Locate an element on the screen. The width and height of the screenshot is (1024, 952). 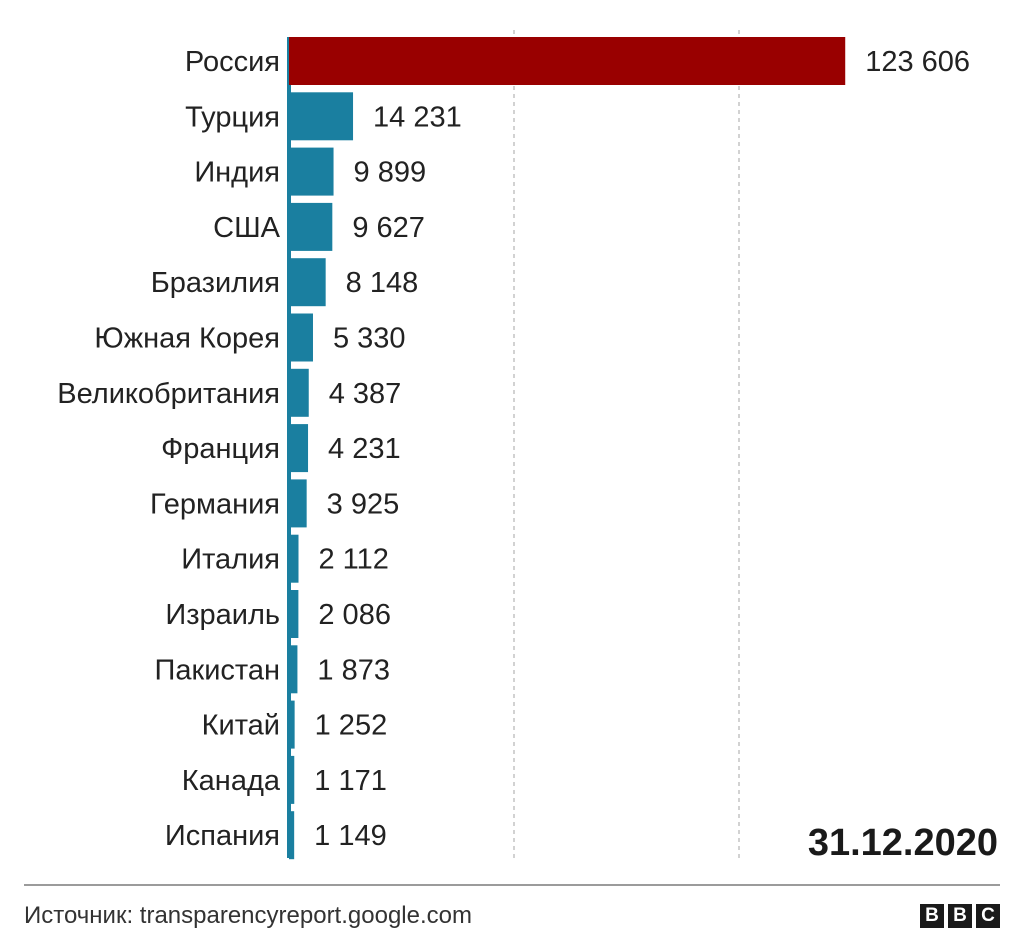
category-label: Германия is located at coordinates (215, 504).